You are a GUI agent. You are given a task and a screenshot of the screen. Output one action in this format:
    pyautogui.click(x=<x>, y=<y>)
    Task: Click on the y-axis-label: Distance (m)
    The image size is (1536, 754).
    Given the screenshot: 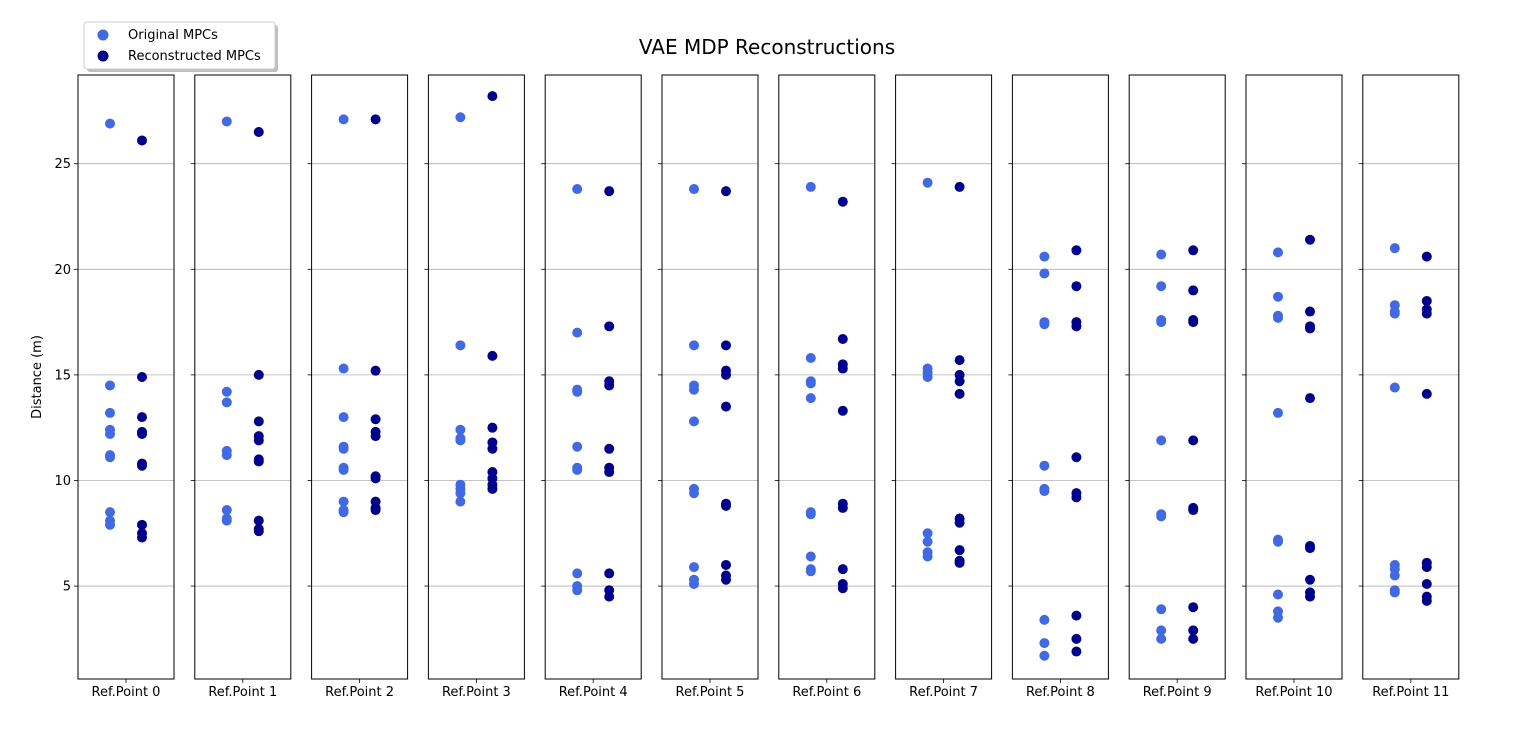 What is the action you would take?
    pyautogui.click(x=37, y=377)
    